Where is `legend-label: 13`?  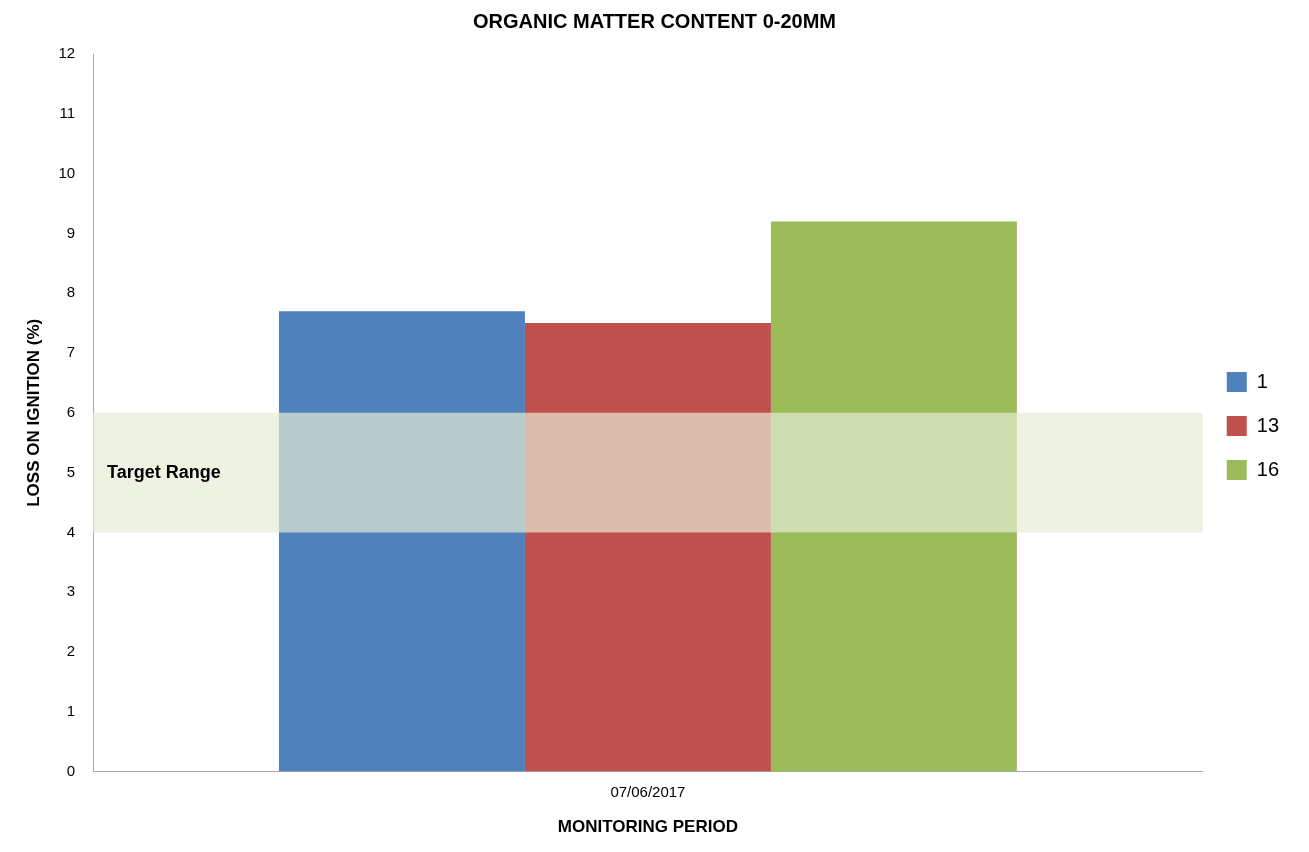
legend-label: 13 is located at coordinates (1267, 424).